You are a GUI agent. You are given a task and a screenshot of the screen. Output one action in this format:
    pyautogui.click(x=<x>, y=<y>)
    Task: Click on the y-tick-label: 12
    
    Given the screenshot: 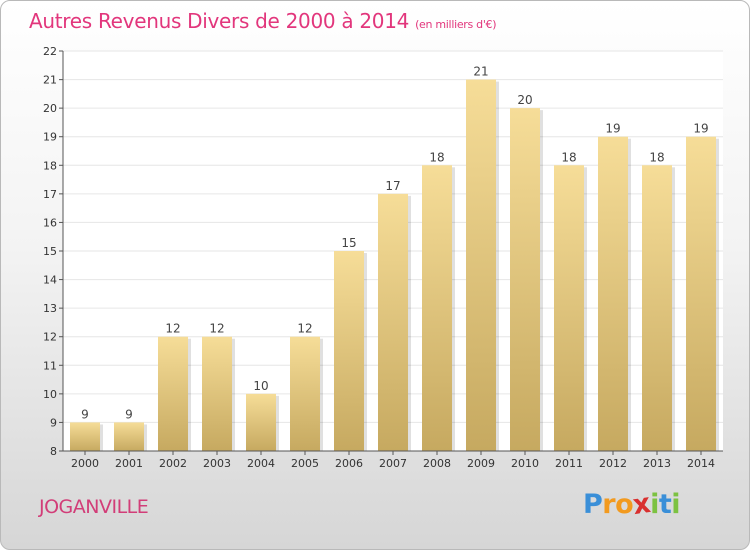 What is the action you would take?
    pyautogui.click(x=50, y=337)
    